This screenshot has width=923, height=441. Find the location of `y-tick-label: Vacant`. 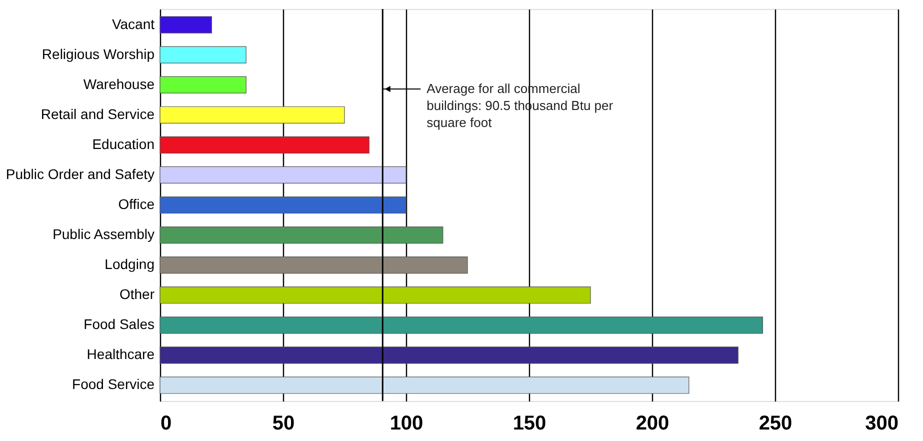

y-tick-label: Vacant is located at coordinates (133, 24).